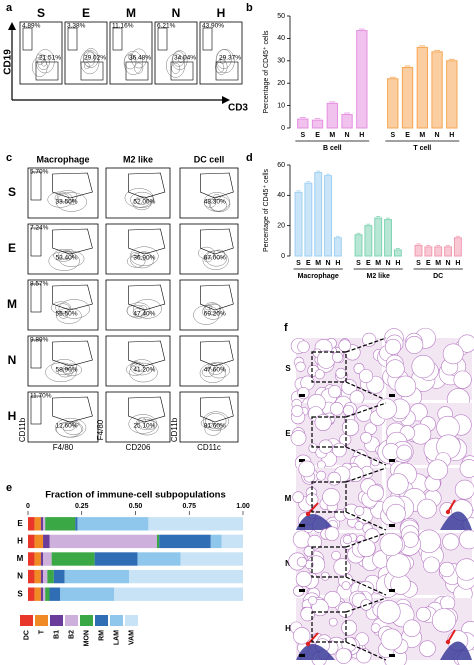 The image size is (474, 665). Describe the element at coordinates (12, 248) in the screenshot. I see `sample-label: E` at that location.